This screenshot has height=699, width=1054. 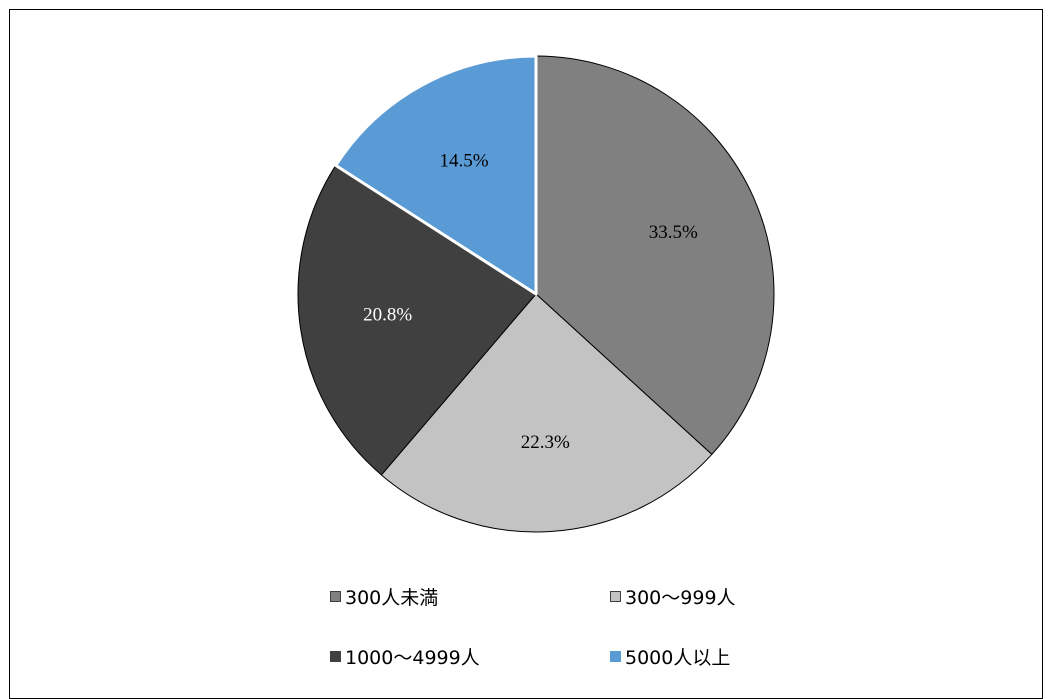 What do you see at coordinates (464, 161) in the screenshot?
I see `pie-data-label: 14.5%` at bounding box center [464, 161].